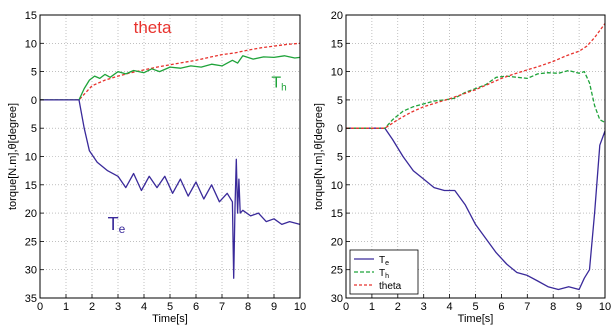 This screenshot has width=613, height=328. Describe the element at coordinates (144, 307) in the screenshot. I see `chart-left-x-tick-label: 4` at that location.